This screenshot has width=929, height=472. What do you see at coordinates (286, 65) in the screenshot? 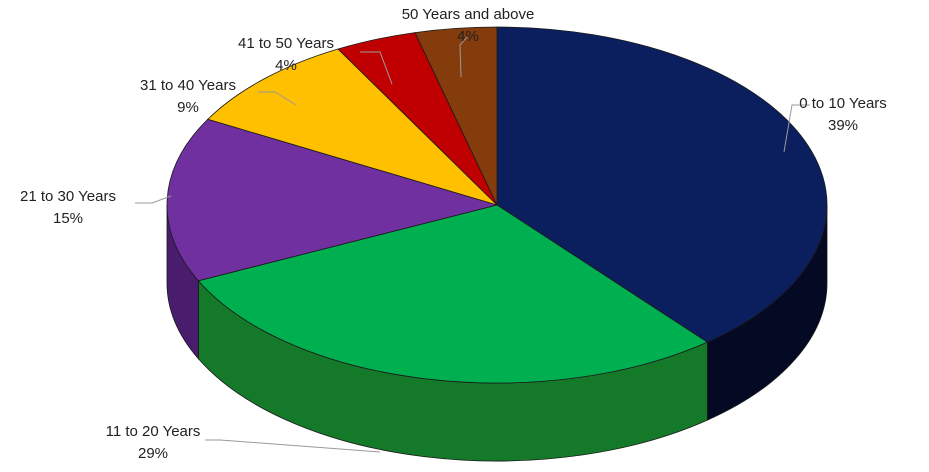
I see `slice-percent-5: 4%` at bounding box center [286, 65].